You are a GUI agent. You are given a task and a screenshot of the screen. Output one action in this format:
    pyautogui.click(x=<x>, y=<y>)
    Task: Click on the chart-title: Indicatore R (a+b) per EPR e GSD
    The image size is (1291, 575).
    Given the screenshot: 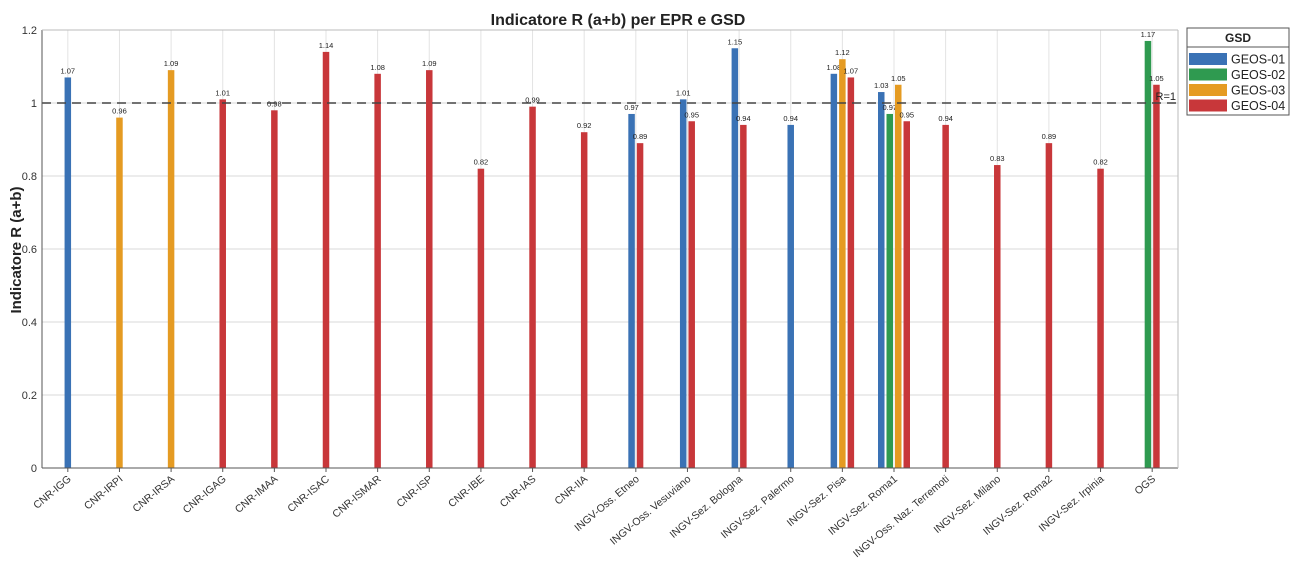 What is the action you would take?
    pyautogui.click(x=618, y=20)
    